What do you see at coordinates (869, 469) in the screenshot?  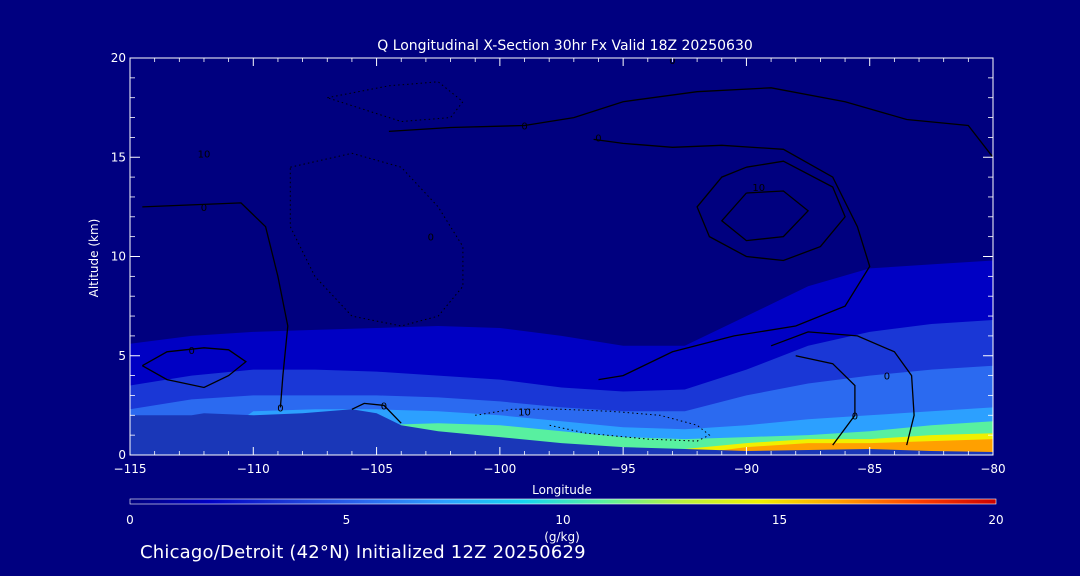 I see `x-tick-label: −85` at bounding box center [869, 469].